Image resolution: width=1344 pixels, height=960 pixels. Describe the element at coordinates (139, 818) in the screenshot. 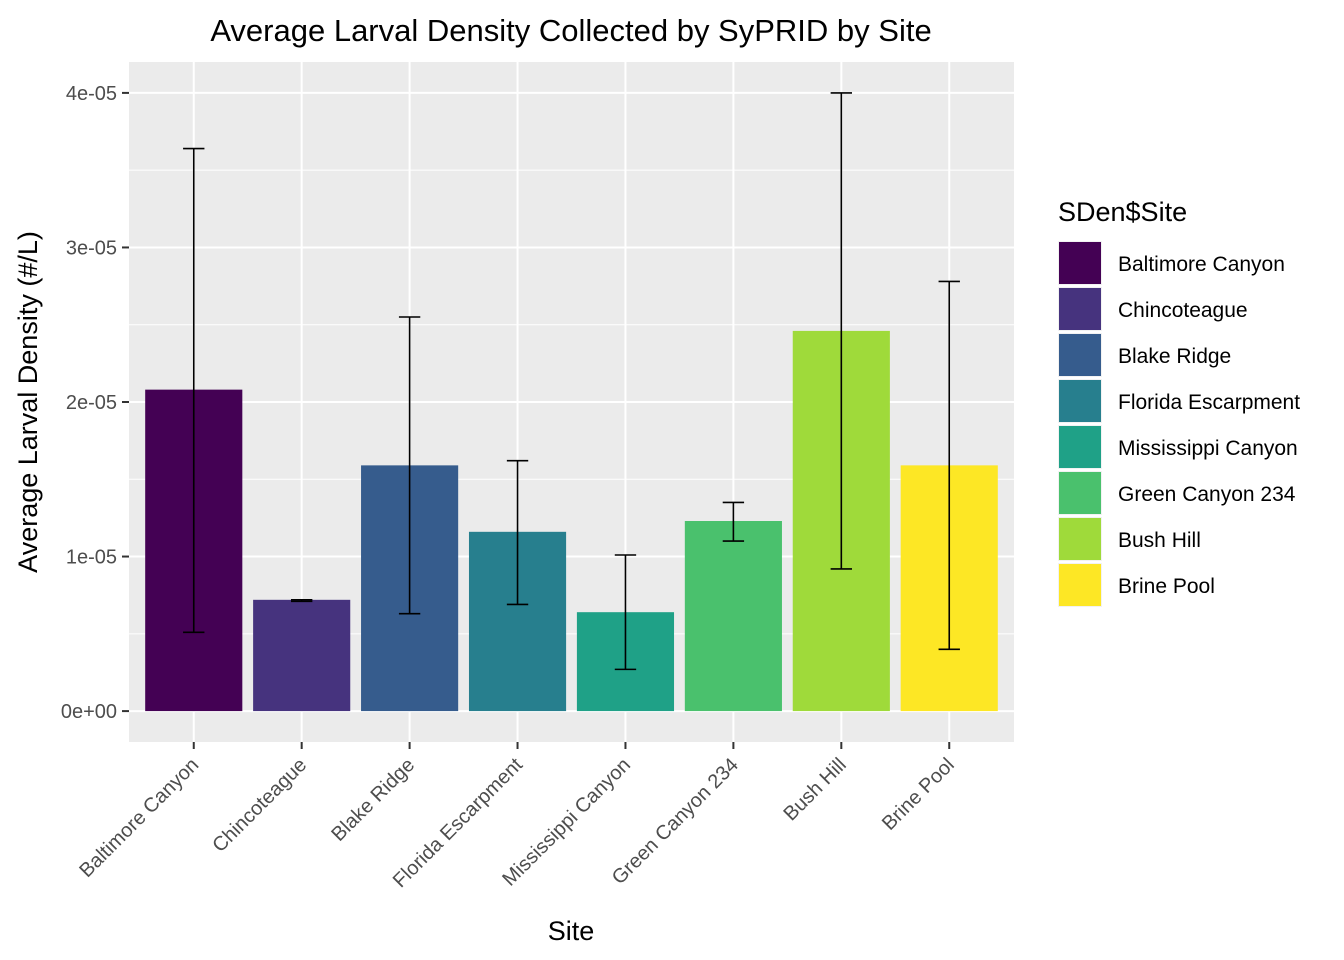

I see `x-tick-label: Baltimore Canyon` at that location.